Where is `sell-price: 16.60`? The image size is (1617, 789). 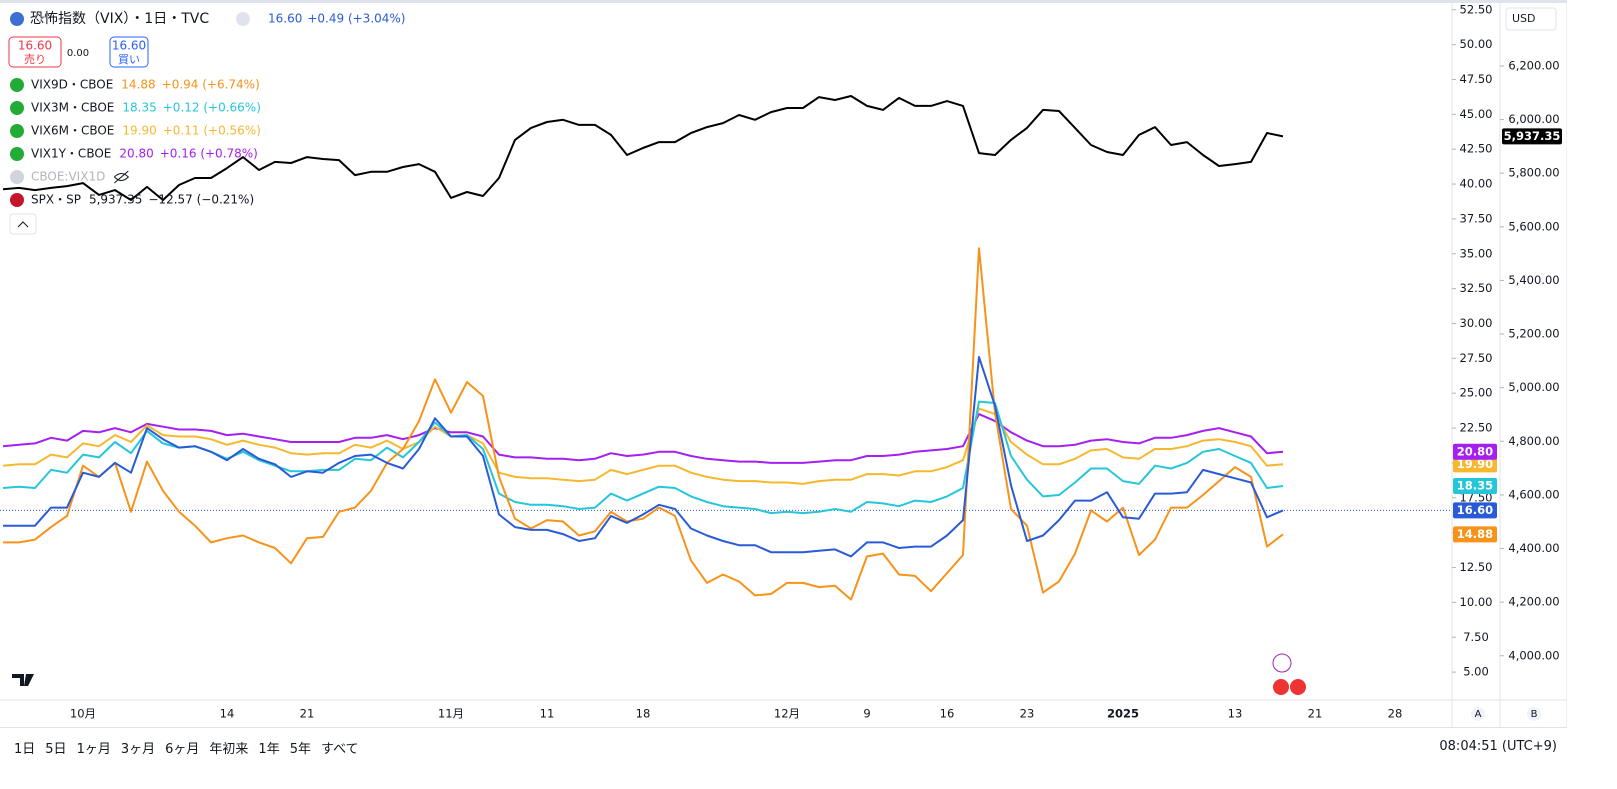 sell-price: 16.60 is located at coordinates (35, 46).